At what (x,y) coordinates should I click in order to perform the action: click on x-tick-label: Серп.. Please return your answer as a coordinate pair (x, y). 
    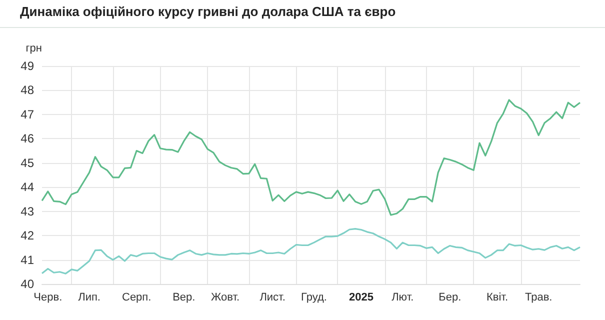
    Looking at the image, I should click on (137, 298).